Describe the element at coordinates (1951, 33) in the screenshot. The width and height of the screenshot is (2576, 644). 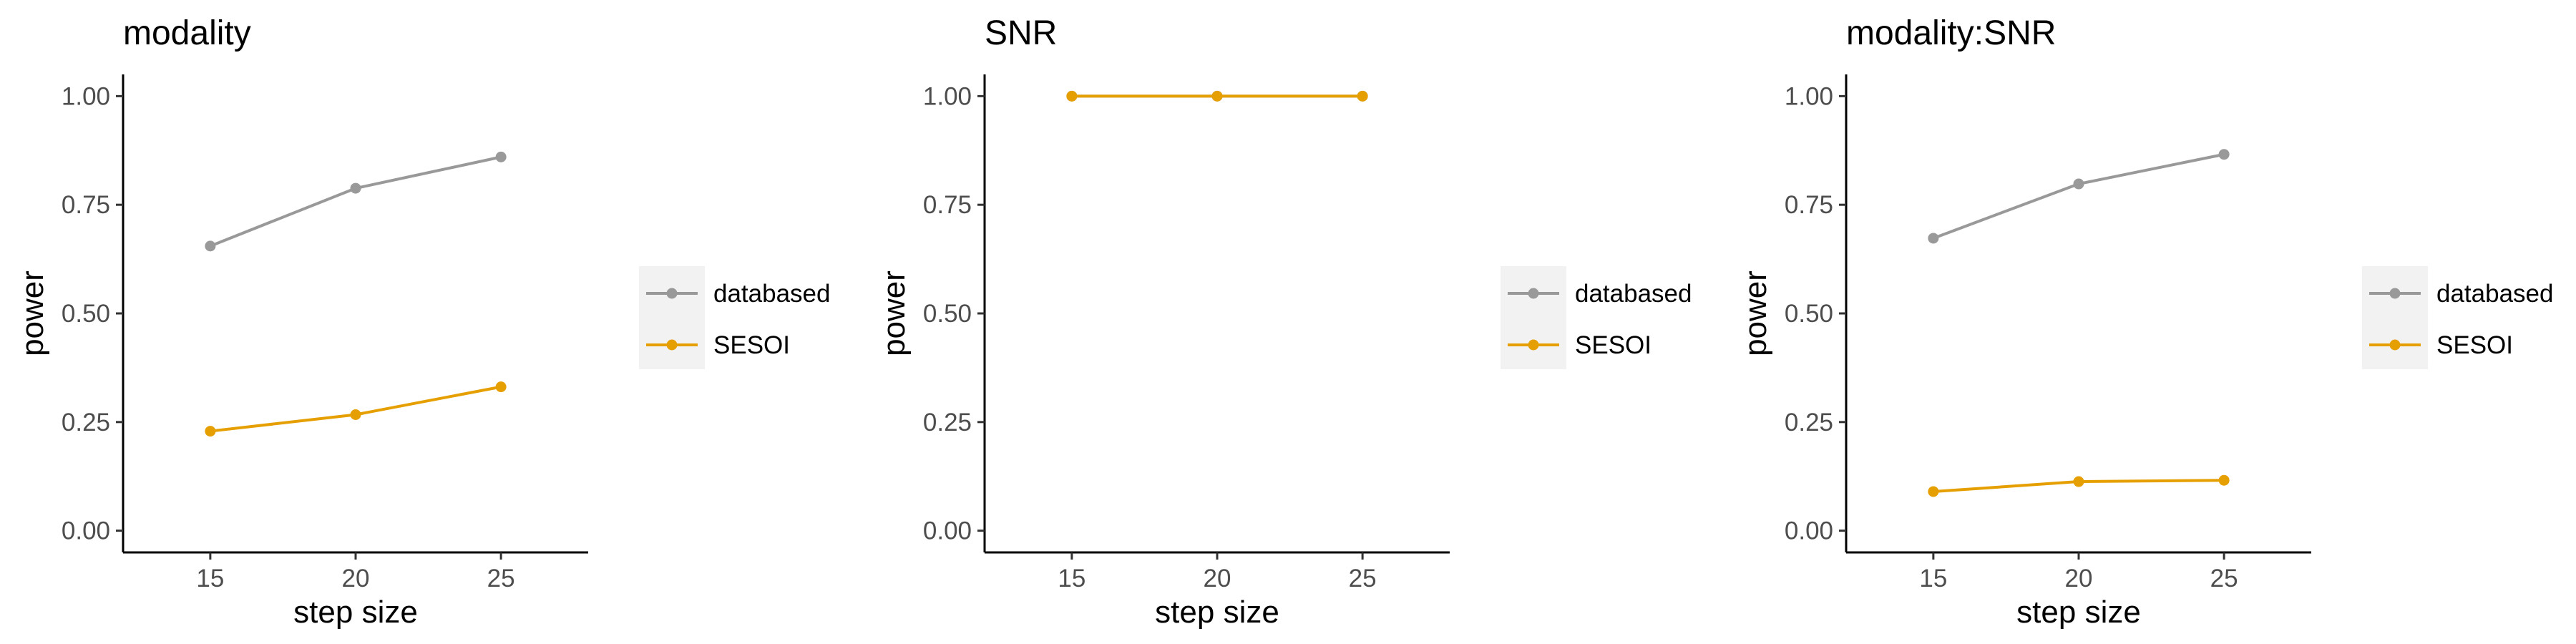
I see `panel-title: modality:SNR` at that location.